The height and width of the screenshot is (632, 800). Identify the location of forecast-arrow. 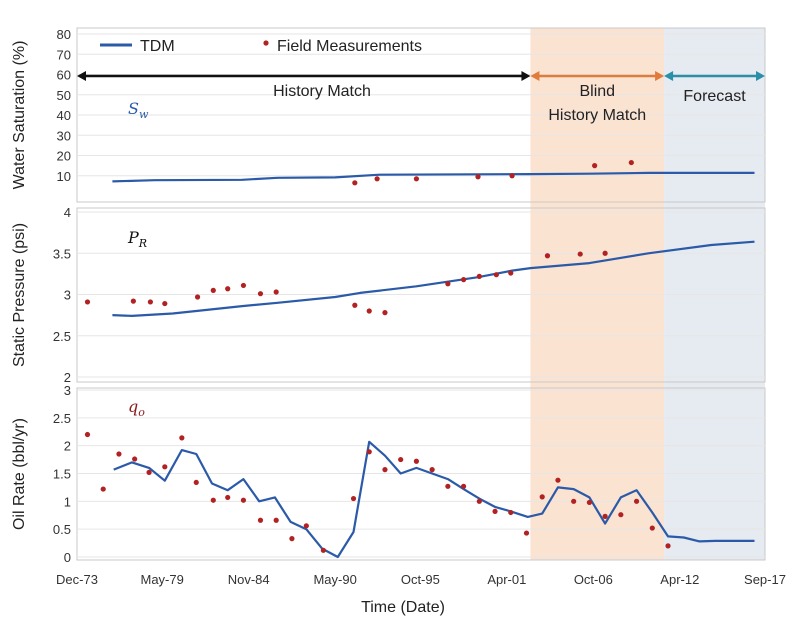
(714, 76).